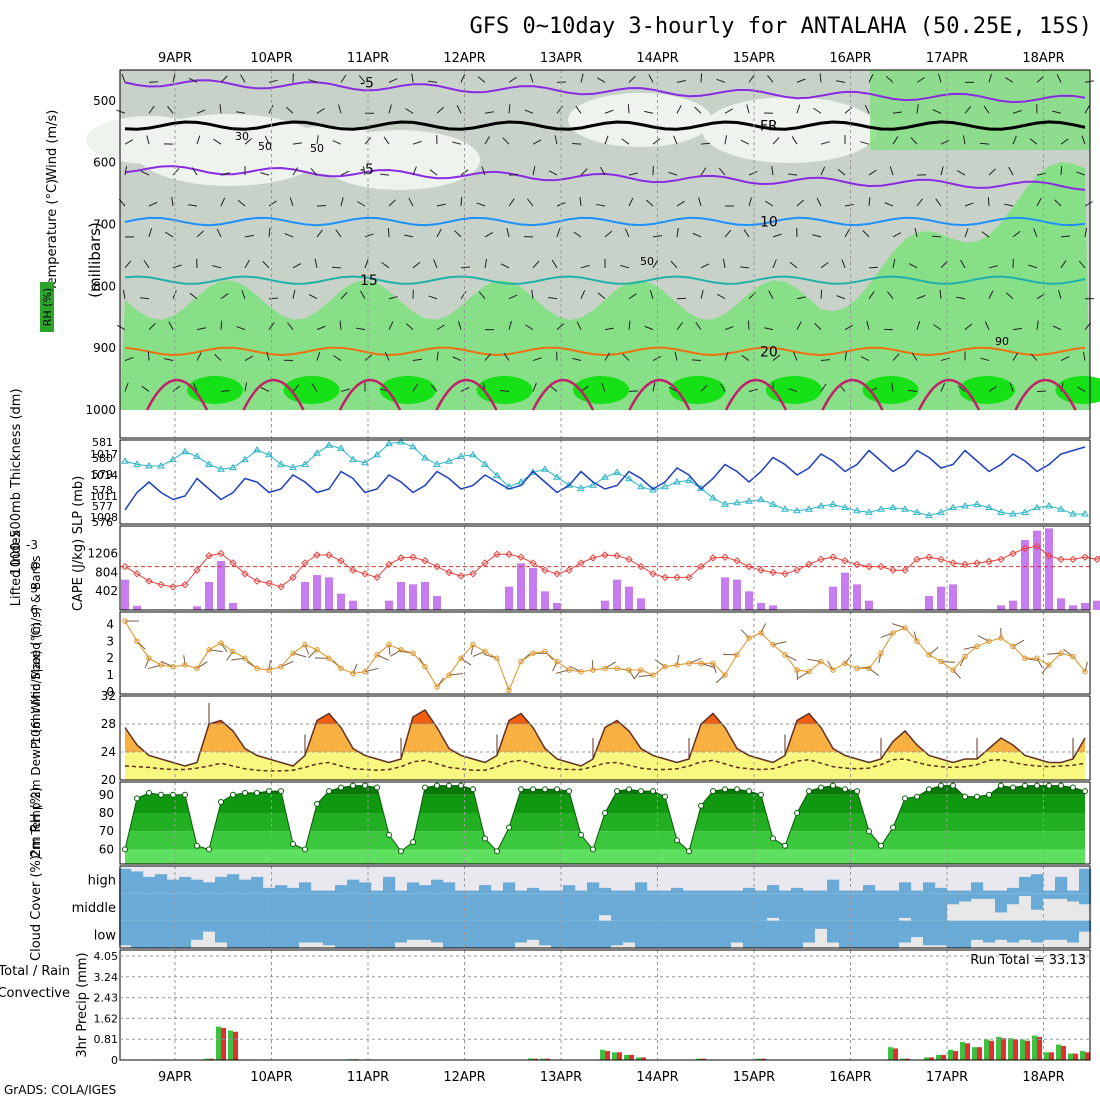 This screenshot has width=1100, height=1100. I want to click on bottom-date-label: 15APR, so click(754, 1077).